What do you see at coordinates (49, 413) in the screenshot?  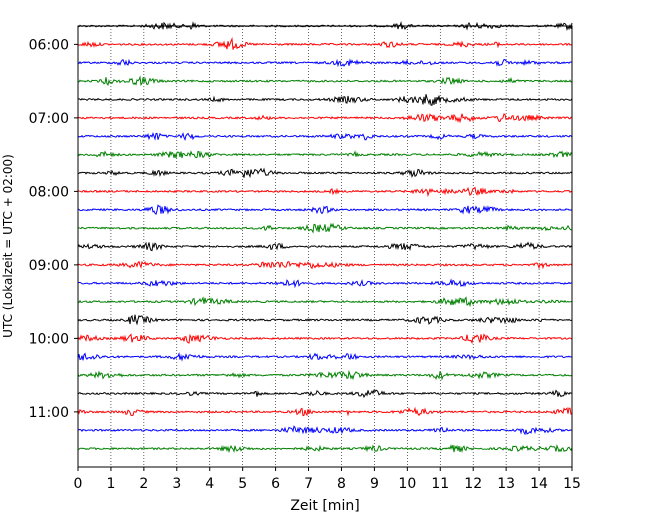 I see `y-tick-label: 11:00` at bounding box center [49, 413].